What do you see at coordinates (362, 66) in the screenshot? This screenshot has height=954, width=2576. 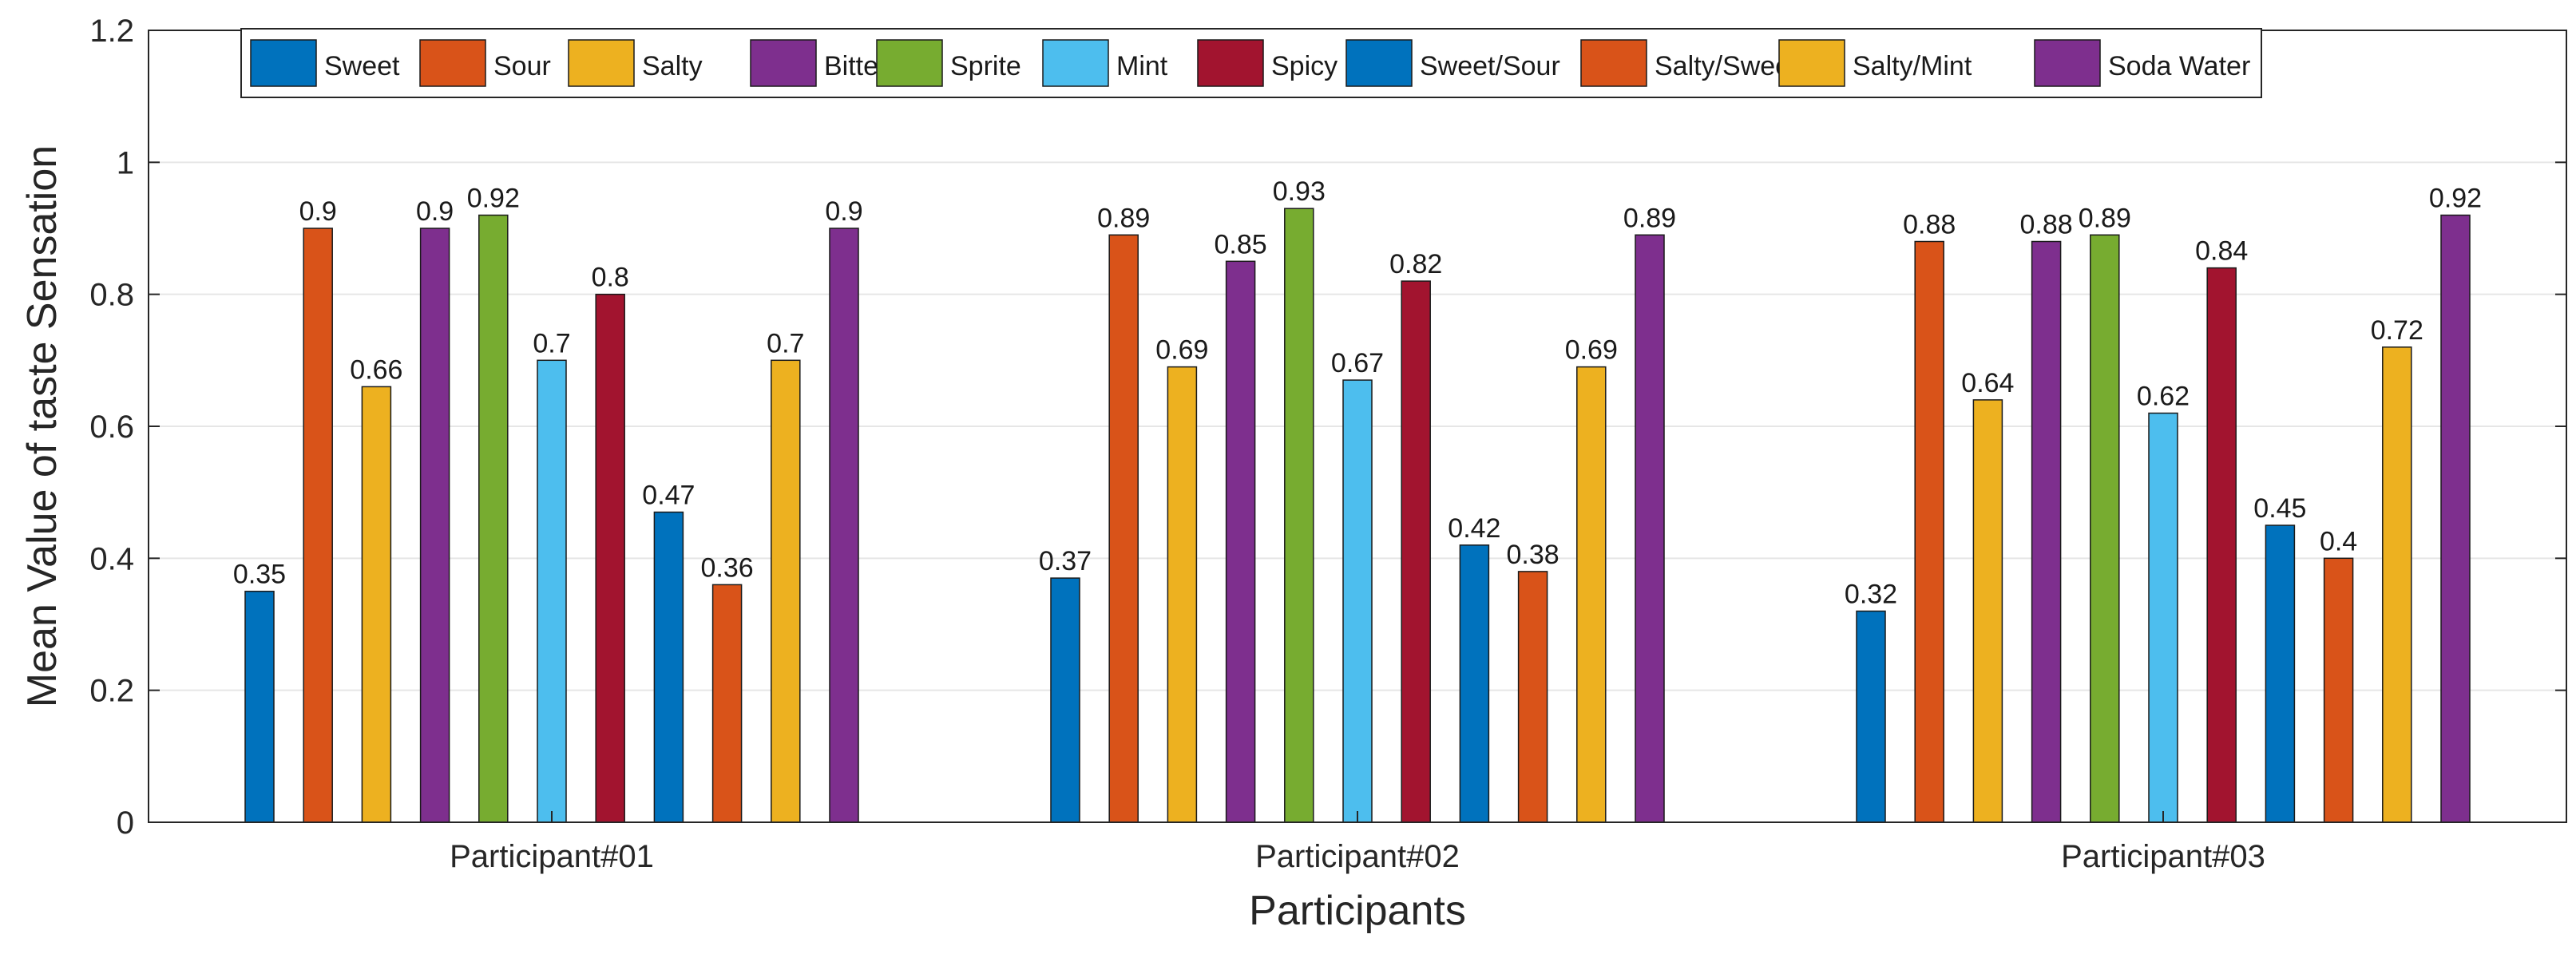 I see `legend-label: Sweet` at bounding box center [362, 66].